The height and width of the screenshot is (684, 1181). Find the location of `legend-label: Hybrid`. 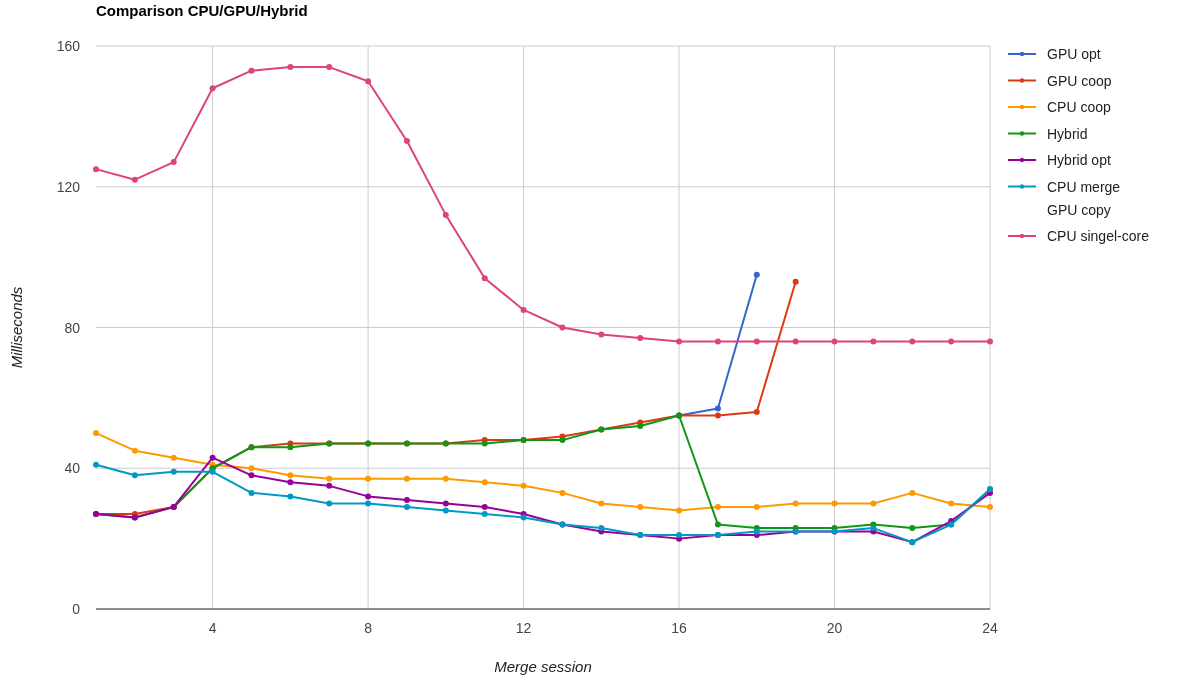

legend-label: Hybrid is located at coordinates (1067, 133).